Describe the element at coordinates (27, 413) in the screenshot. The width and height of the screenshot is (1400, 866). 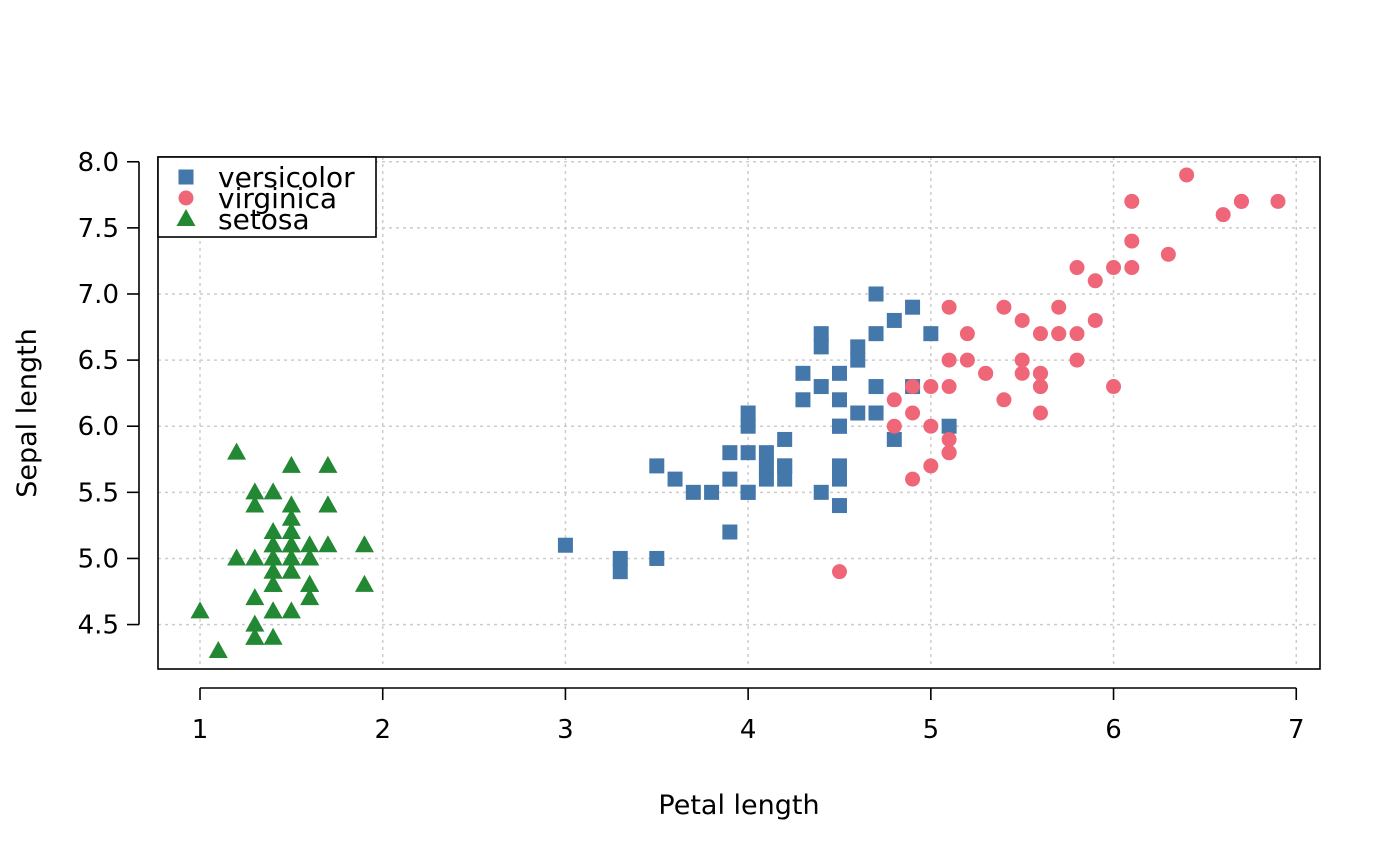
I see `y-axis-title: Sepal length` at that location.